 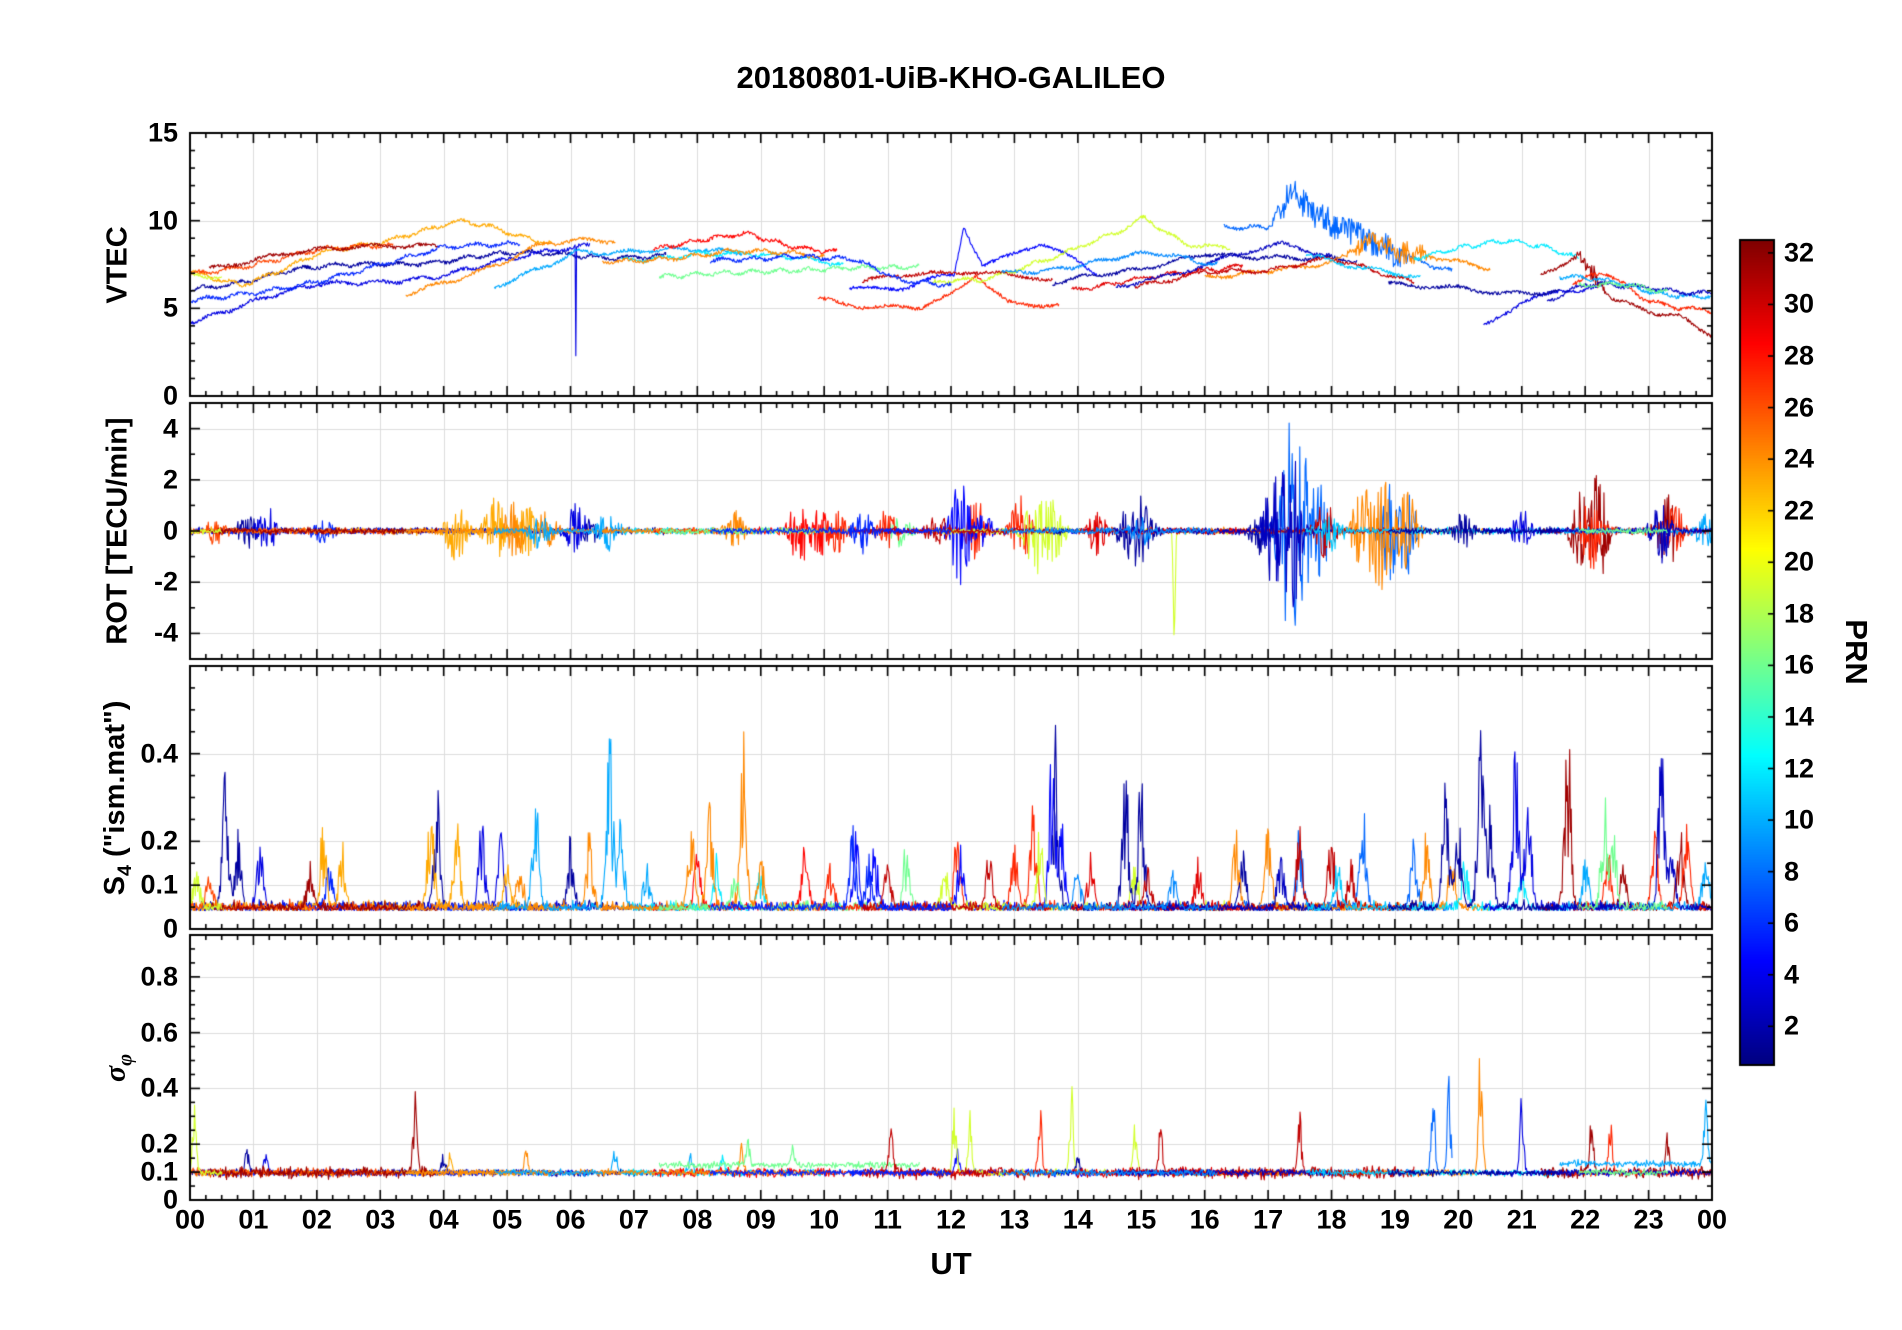 What do you see at coordinates (159, 1032) in the screenshot?
I see `y-tick-label-sigma: 0.6` at bounding box center [159, 1032].